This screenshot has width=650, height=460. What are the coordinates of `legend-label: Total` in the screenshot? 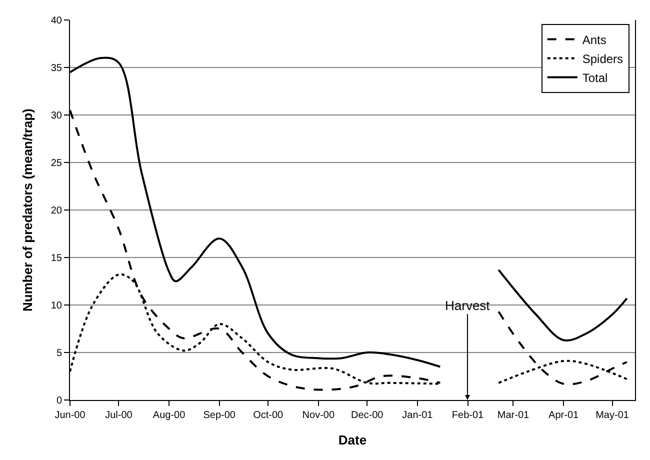 It's located at (595, 77).